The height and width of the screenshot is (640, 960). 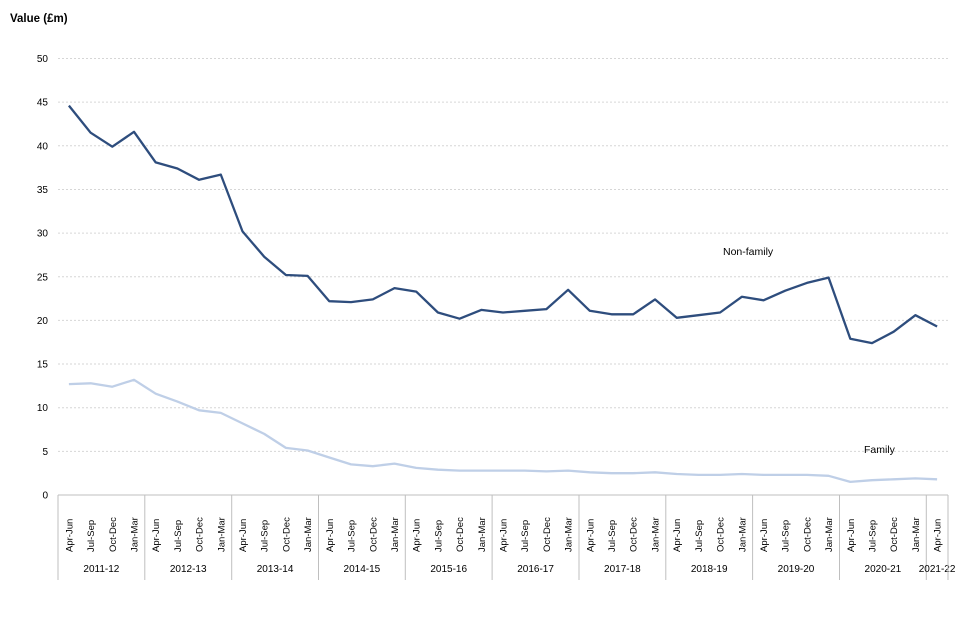 I want to click on y-tick-label: 35, so click(x=43, y=190).